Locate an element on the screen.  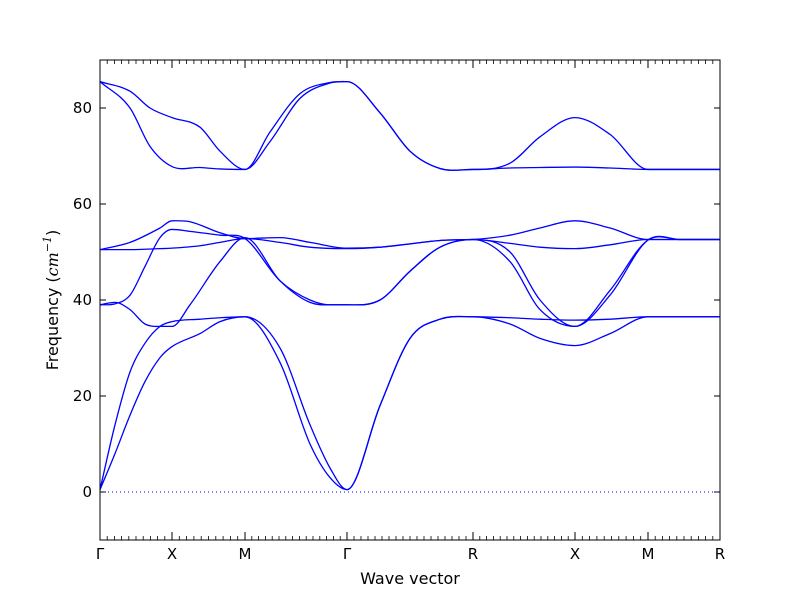
y-tick-label: 40 is located at coordinates (82, 300).